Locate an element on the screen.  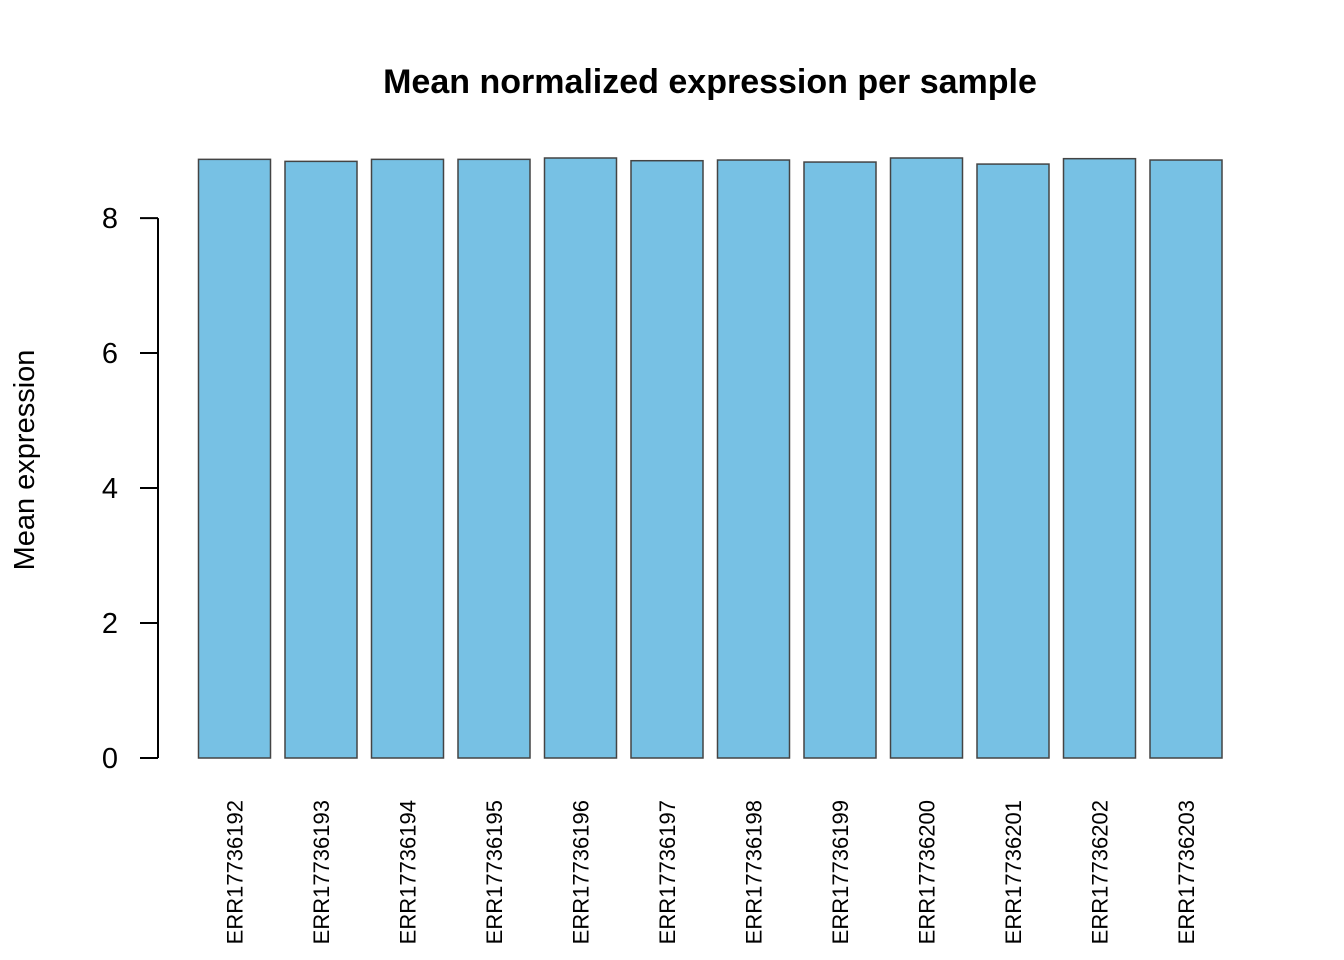
bar-ERR17736192 is located at coordinates (234, 458).